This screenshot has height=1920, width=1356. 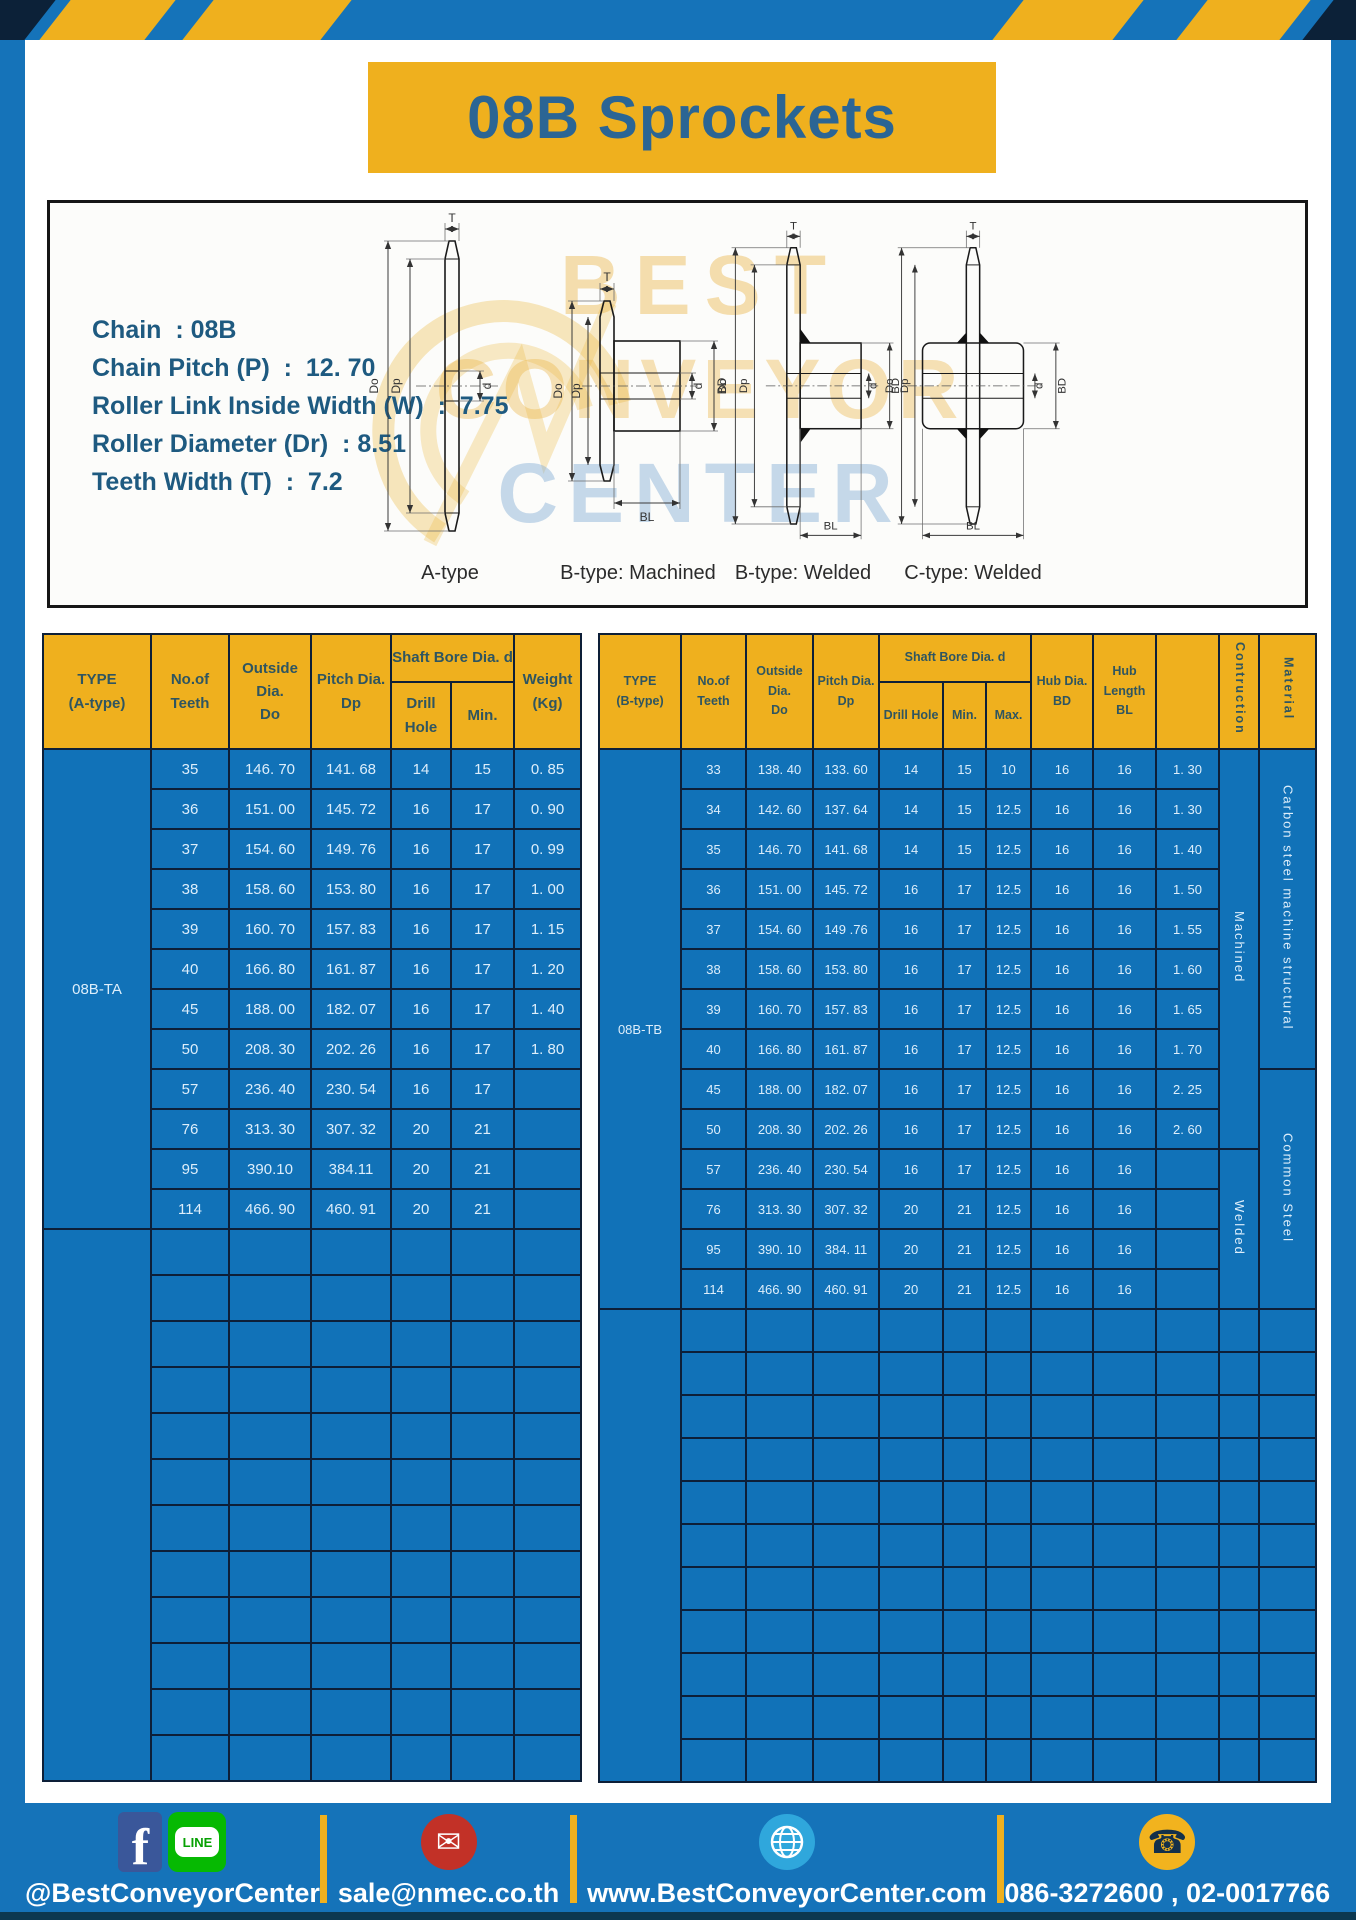 What do you see at coordinates (172, 1893) in the screenshot?
I see `social-handle-text: @BestConveyorCenter` at bounding box center [172, 1893].